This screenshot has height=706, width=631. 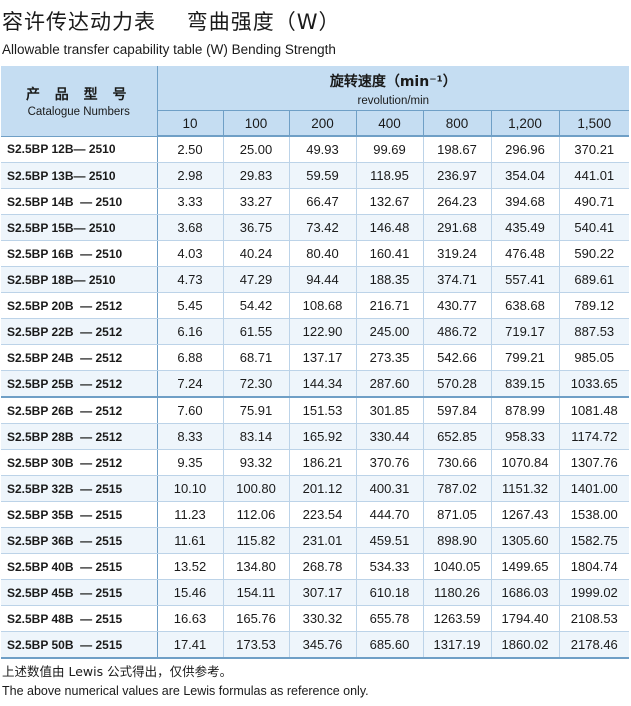 What do you see at coordinates (456, 357) in the screenshot?
I see `capability-value: 542.66` at bounding box center [456, 357].